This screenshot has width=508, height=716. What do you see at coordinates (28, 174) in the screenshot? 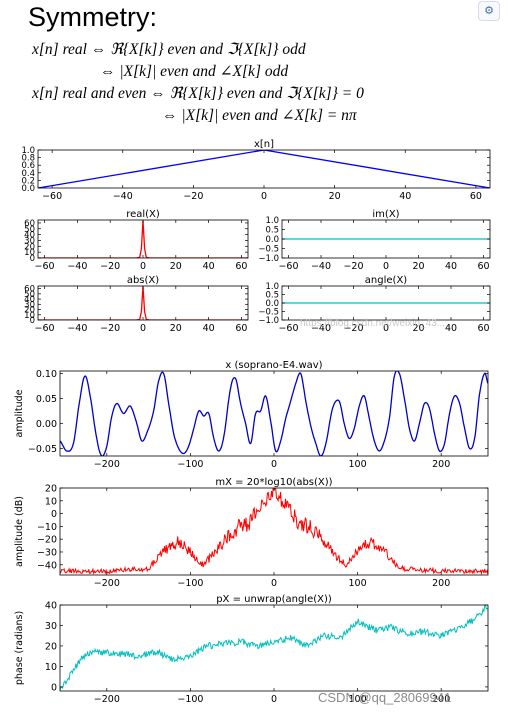
I see `y-tick-label: 0.4` at bounding box center [28, 174].